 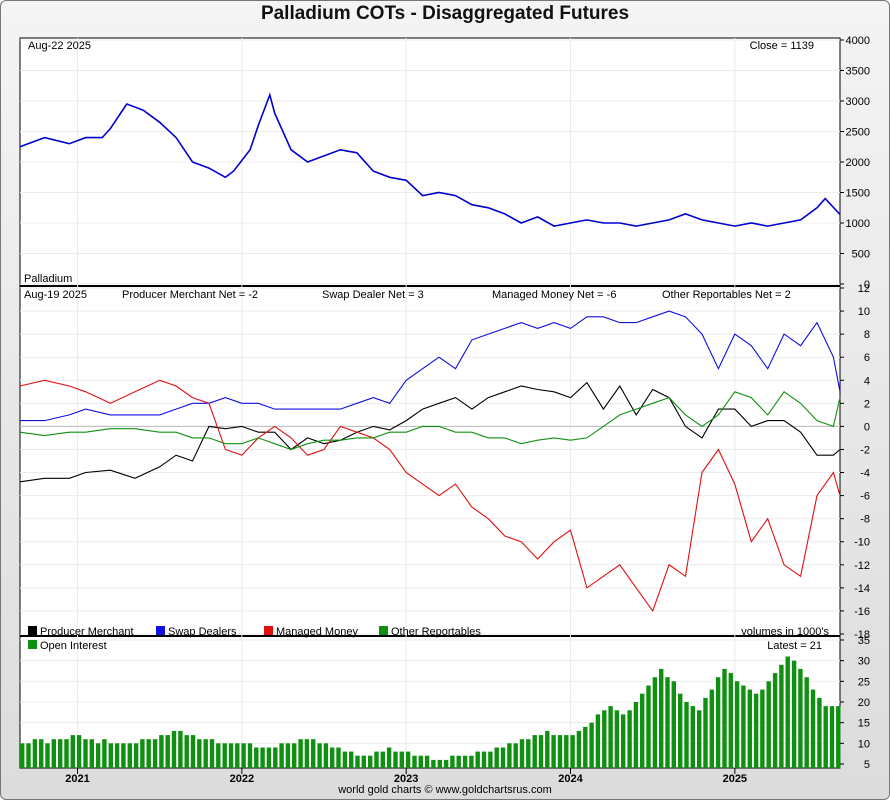 I want to click on y-tick-label: 10, so click(x=864, y=312).